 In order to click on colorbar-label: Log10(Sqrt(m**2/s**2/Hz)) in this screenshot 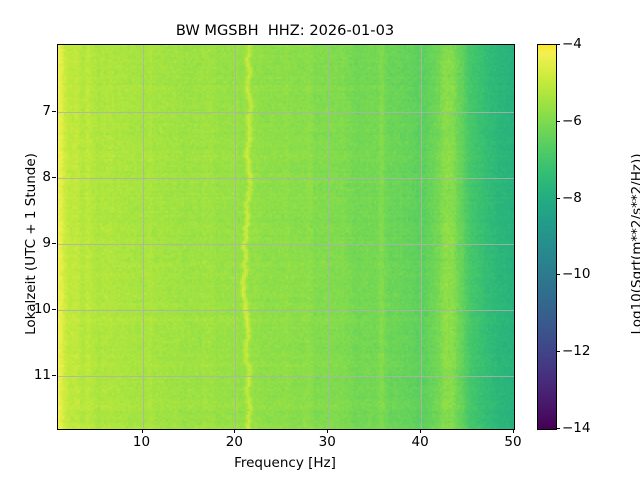, I will do `click(634, 244)`.